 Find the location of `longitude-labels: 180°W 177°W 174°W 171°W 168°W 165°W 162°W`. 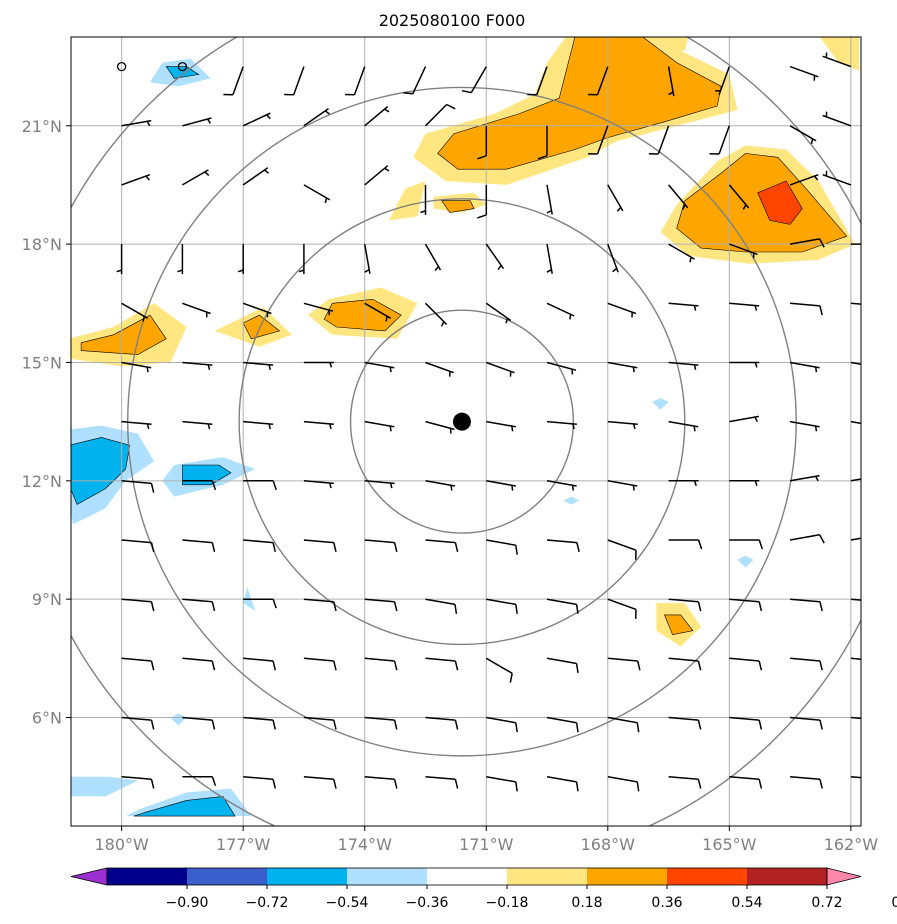

longitude-labels: 180°W 177°W 174°W 171°W 168°W 165°W 162°W is located at coordinates (486, 840).